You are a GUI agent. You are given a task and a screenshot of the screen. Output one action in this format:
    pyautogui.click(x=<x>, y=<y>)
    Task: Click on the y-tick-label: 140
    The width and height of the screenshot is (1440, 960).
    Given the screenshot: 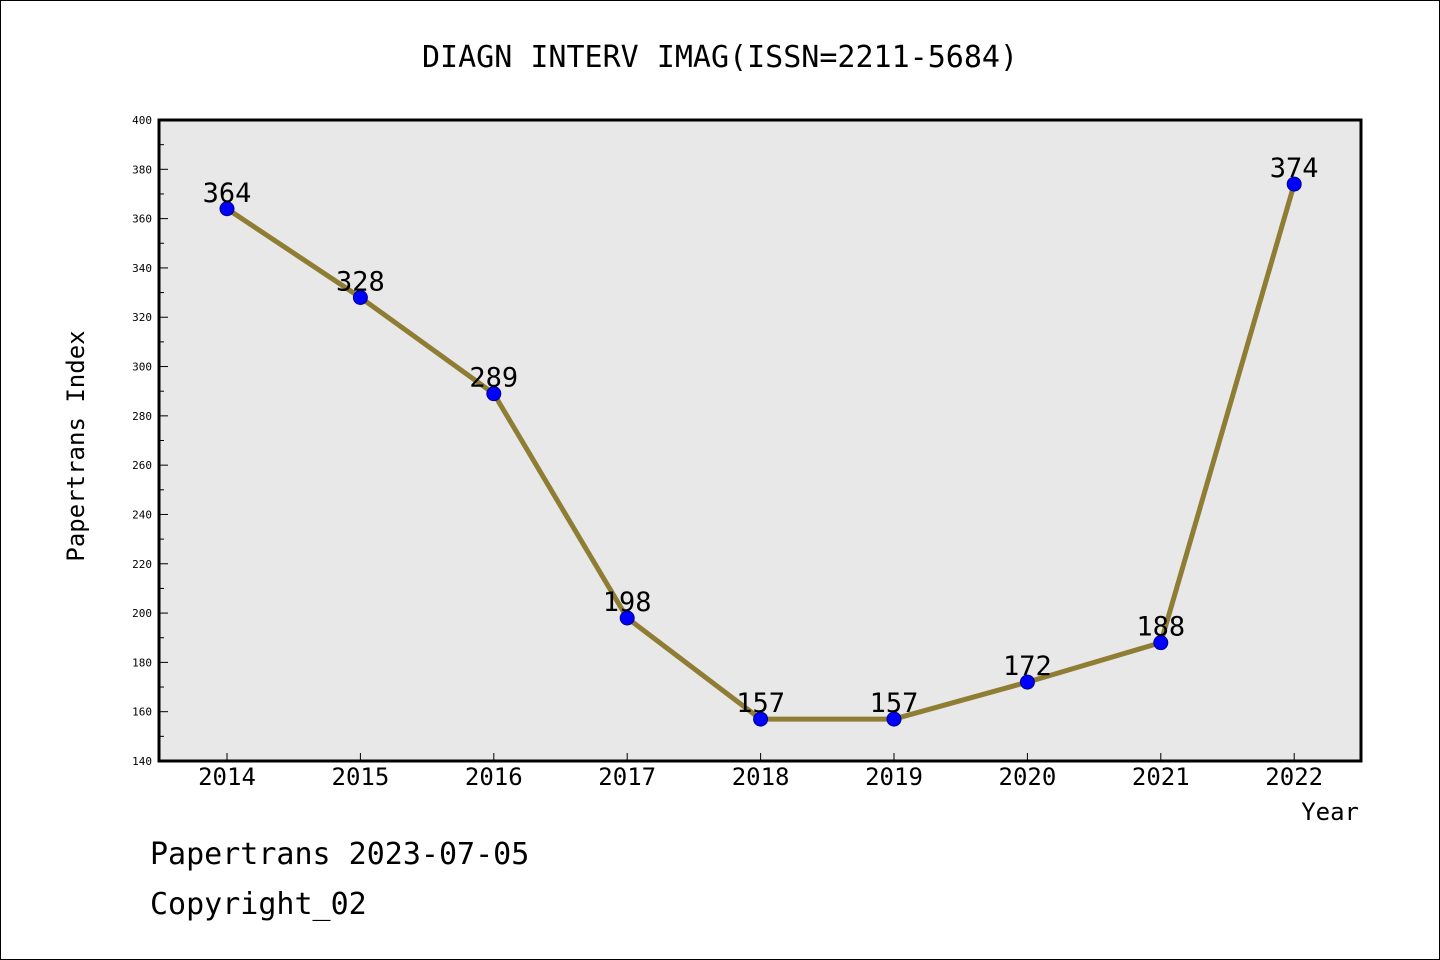 What is the action you would take?
    pyautogui.click(x=142, y=761)
    